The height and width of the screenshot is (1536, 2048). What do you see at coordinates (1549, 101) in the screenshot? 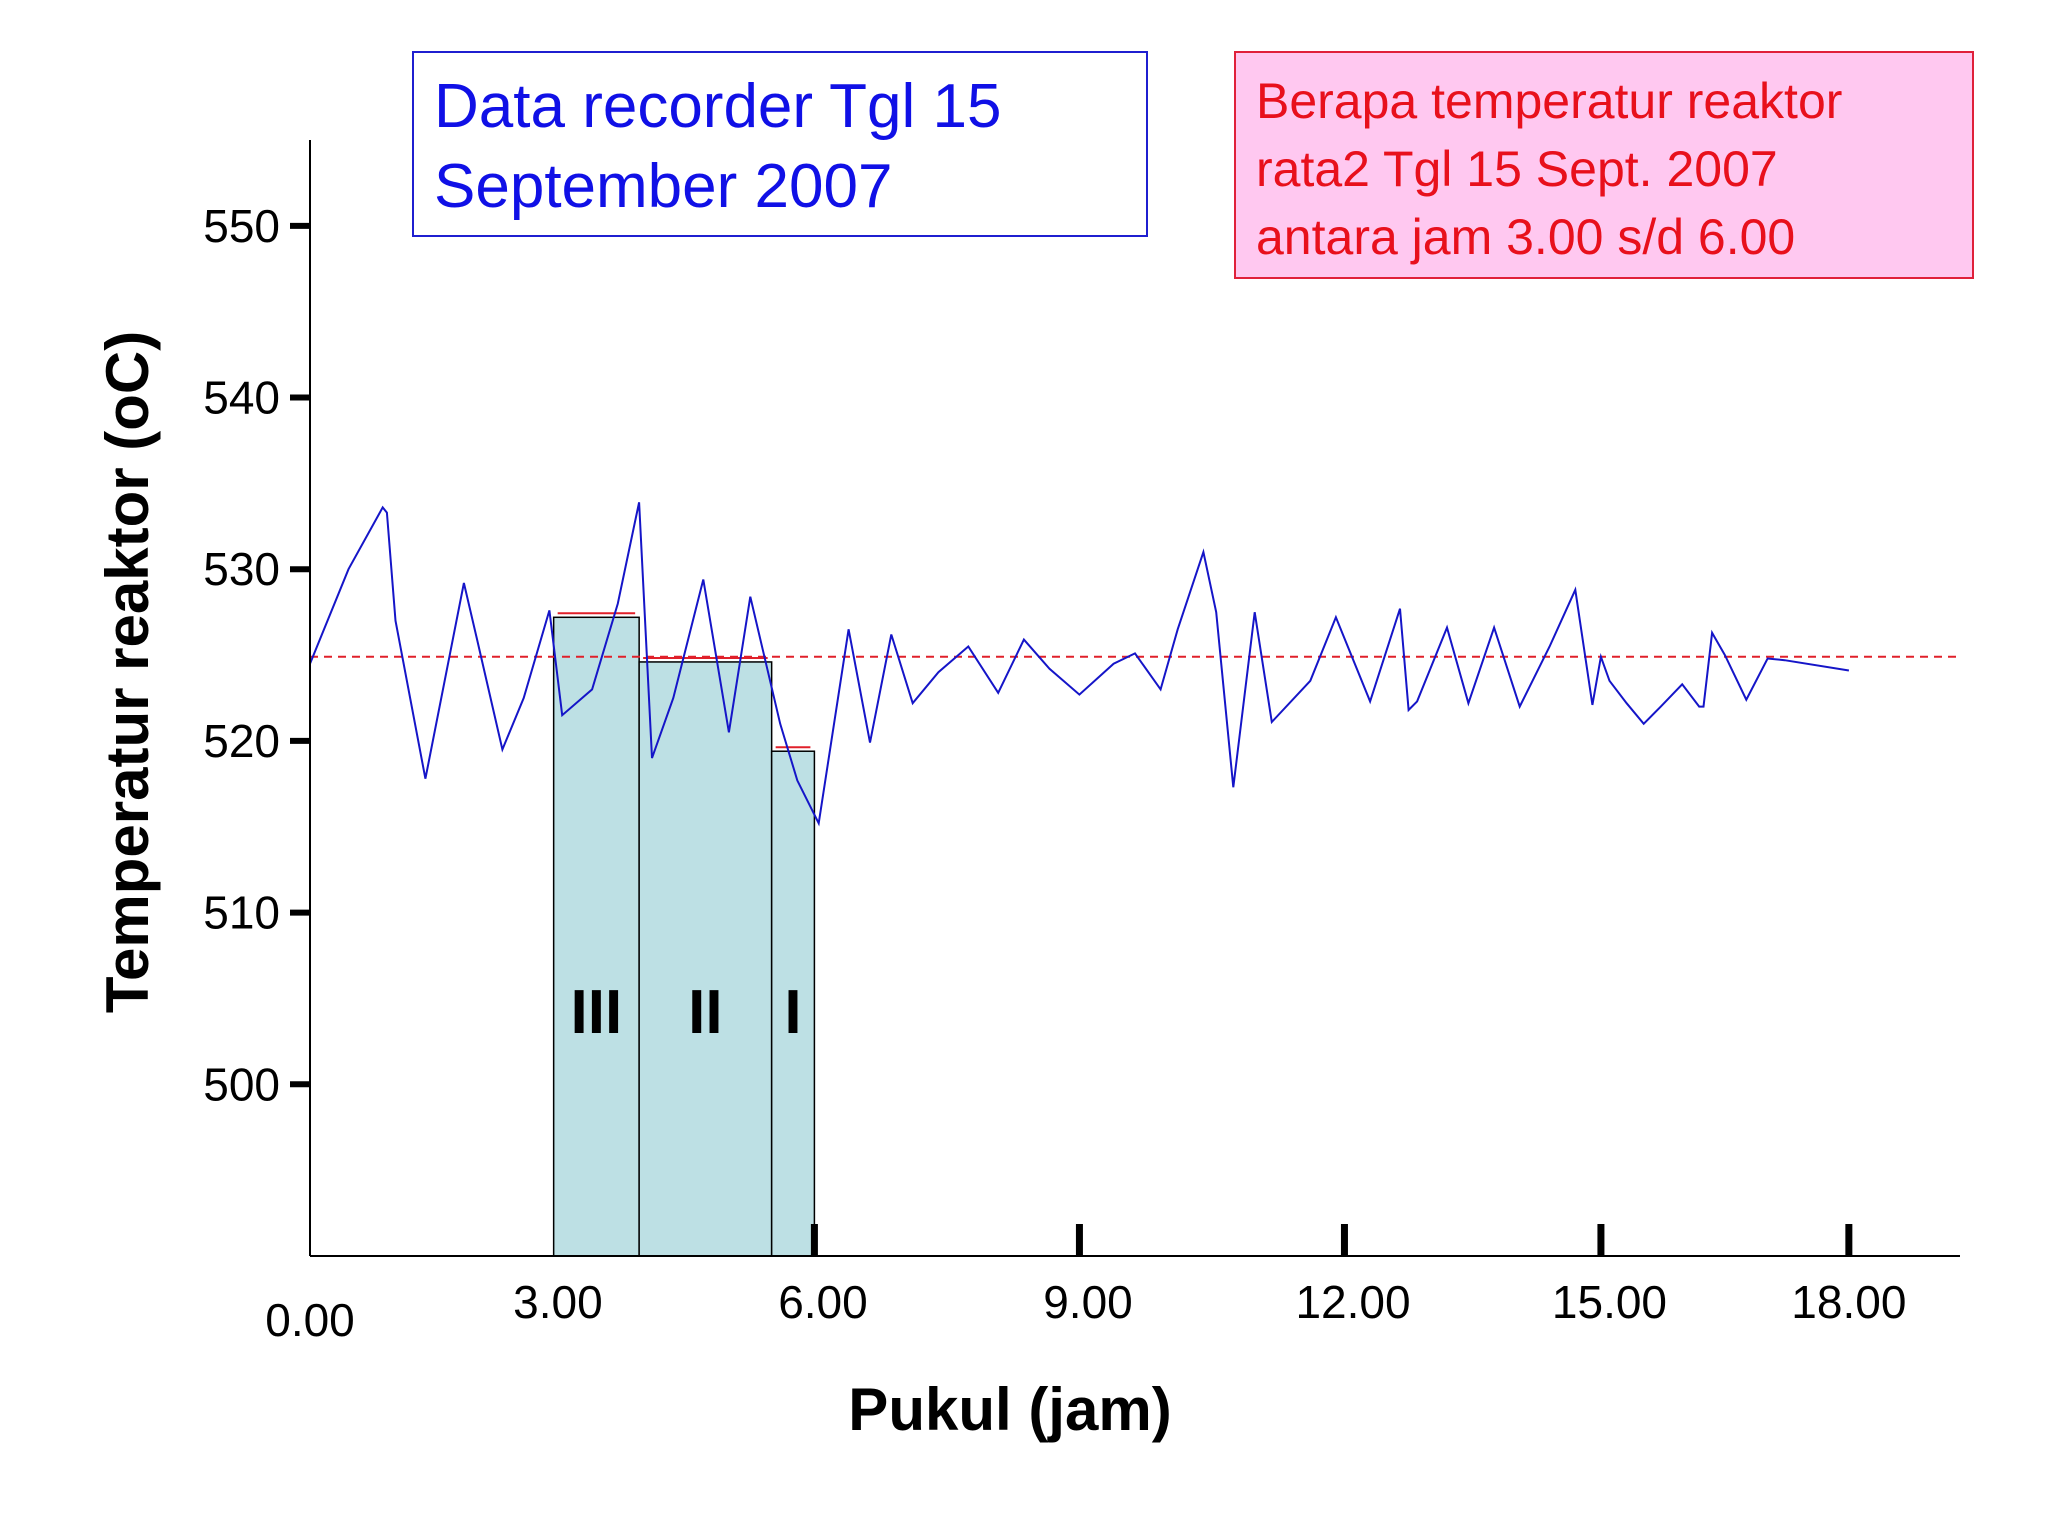
I see `question-line-1: Berapa temperatur reaktor` at bounding box center [1549, 101].